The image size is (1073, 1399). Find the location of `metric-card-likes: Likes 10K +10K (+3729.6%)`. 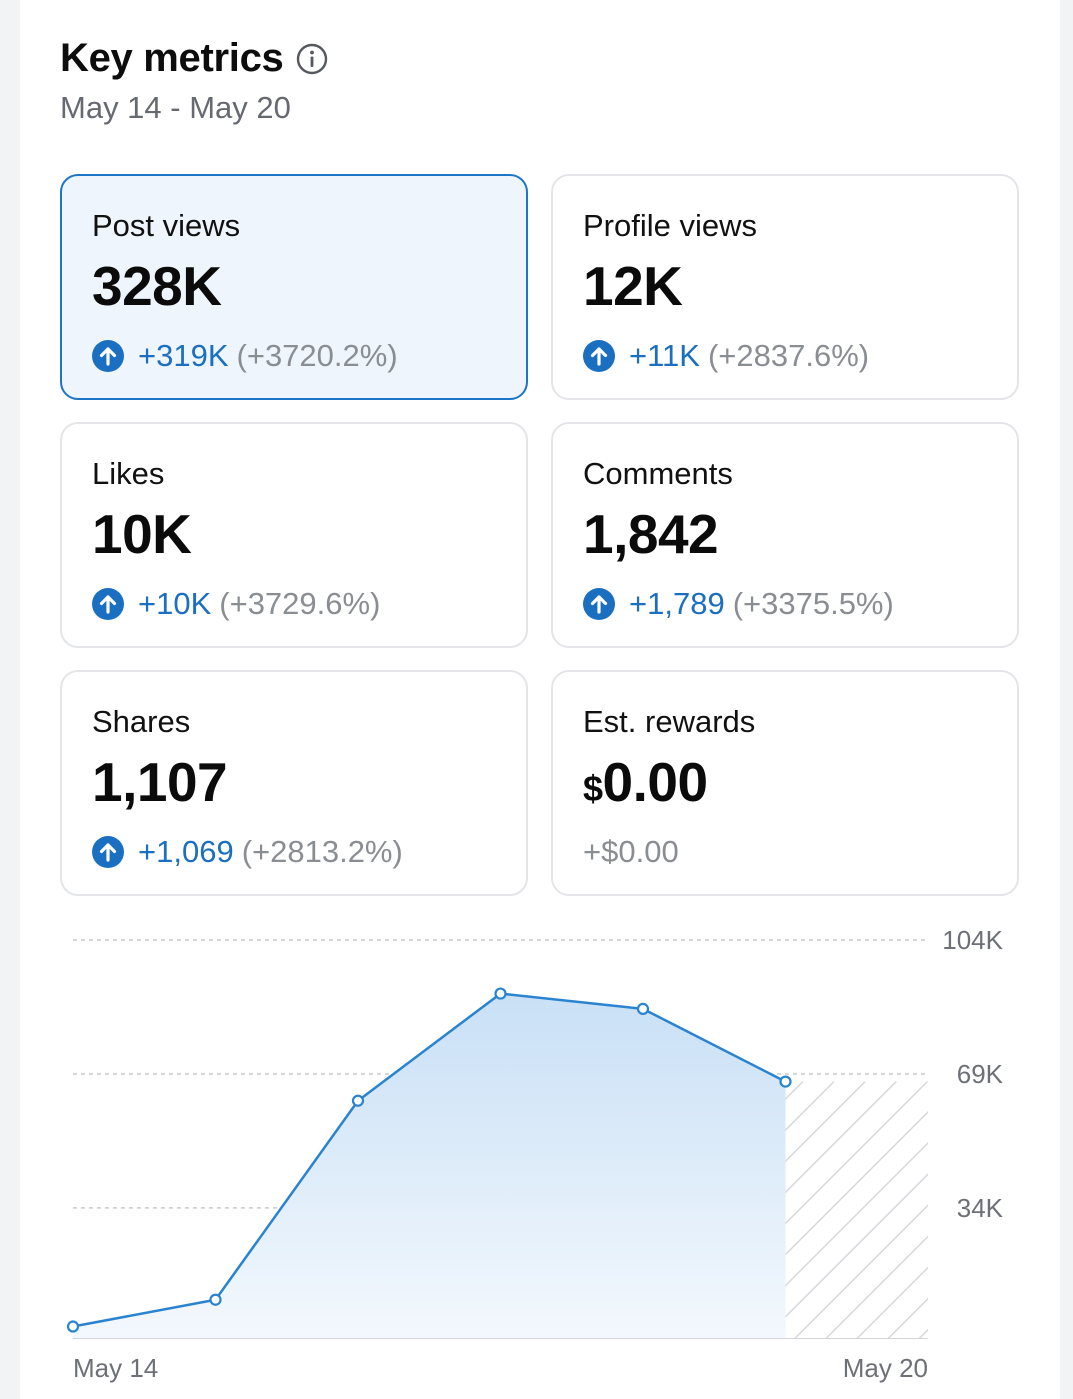

metric-card-likes: Likes 10K +10K (+3729.6%) is located at coordinates (294, 535).